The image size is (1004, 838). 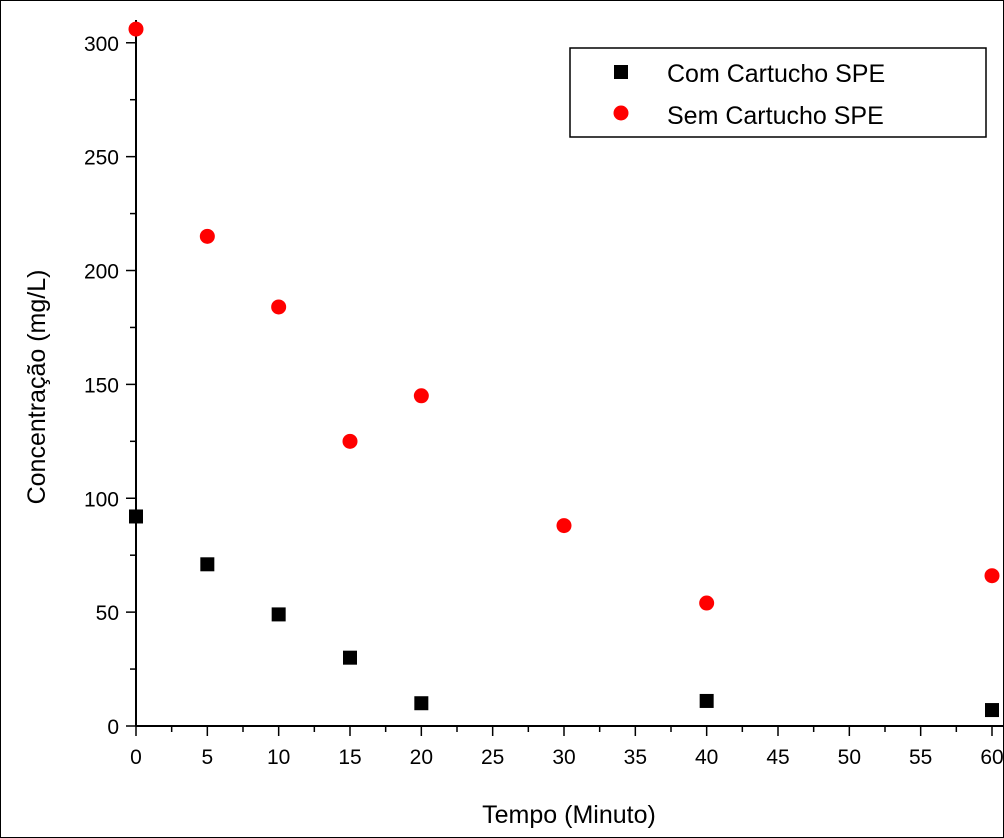 I want to click on y-tick-label: 250, so click(x=101, y=158).